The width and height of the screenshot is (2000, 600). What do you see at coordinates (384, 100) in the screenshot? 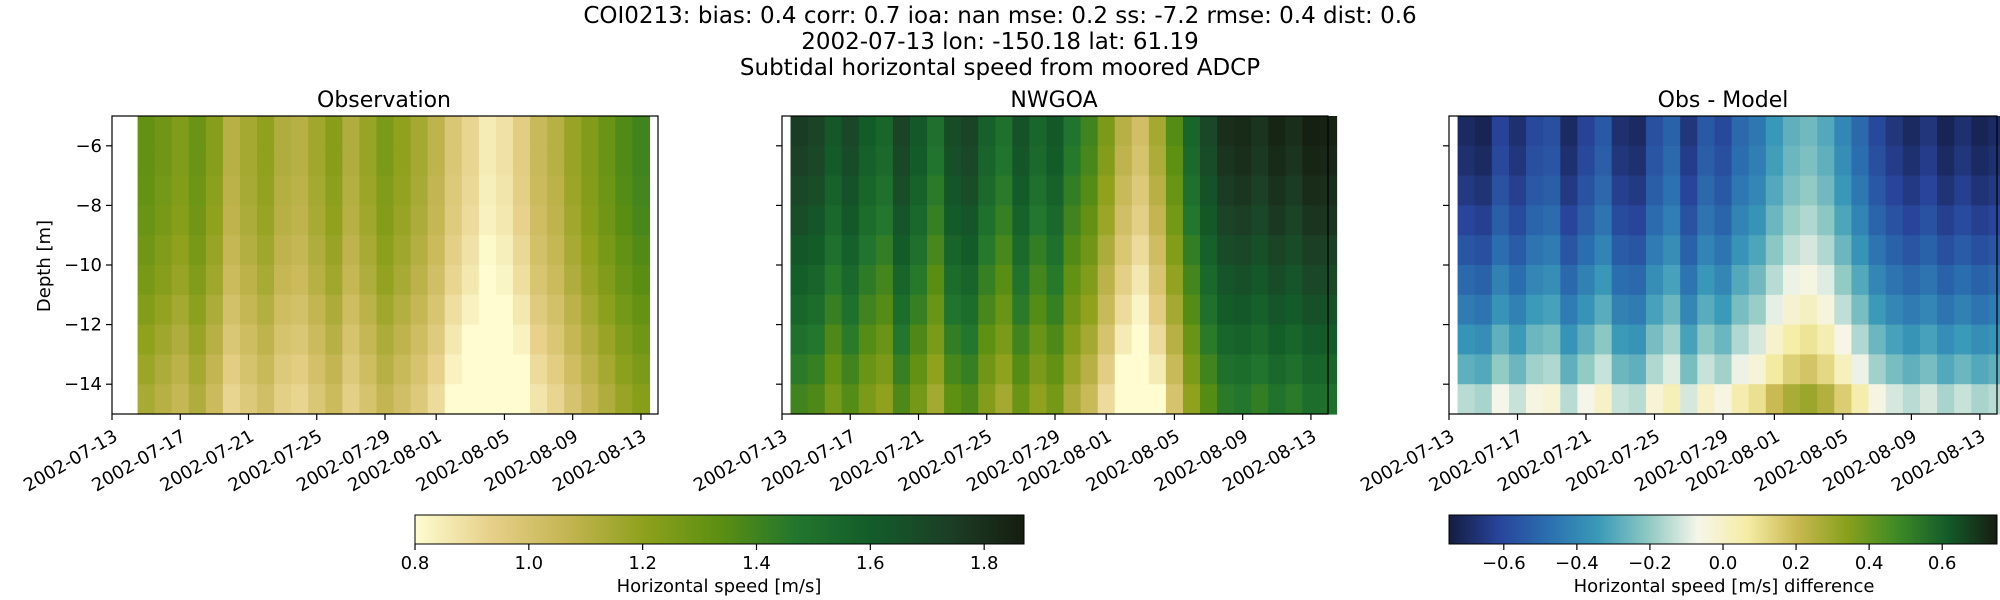
I see `observation-panel-title: Observation` at bounding box center [384, 100].